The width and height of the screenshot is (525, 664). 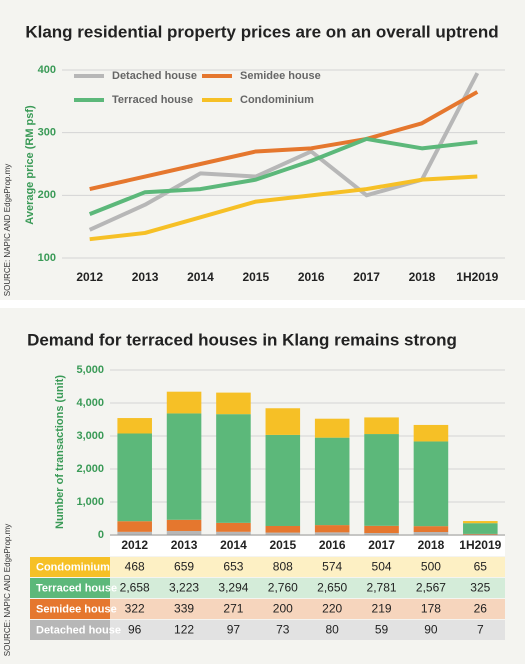 I want to click on y-tick-label: 200, so click(x=47, y=195).